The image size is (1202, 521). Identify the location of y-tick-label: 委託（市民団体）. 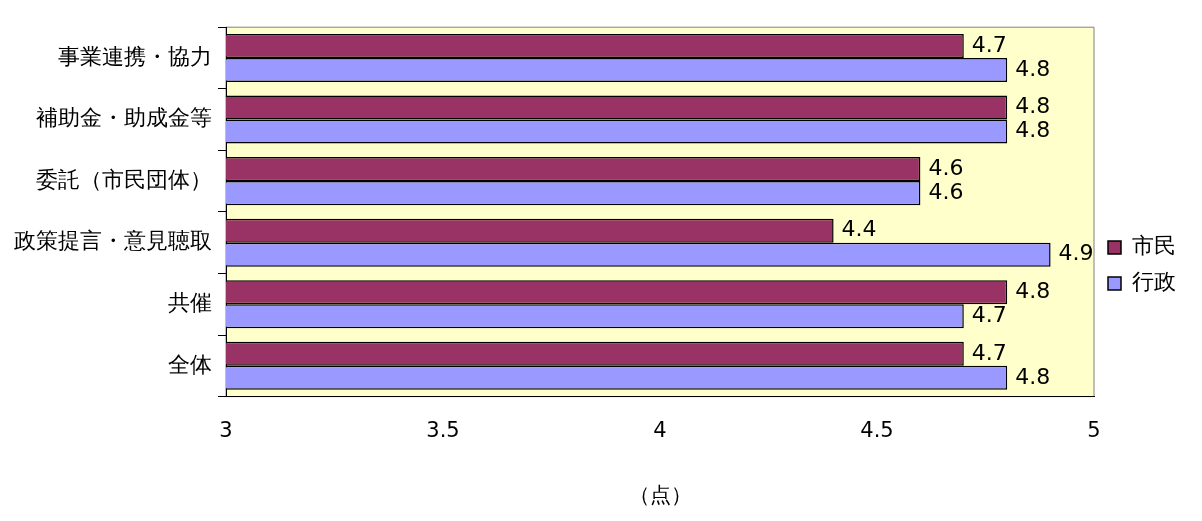
(124, 179).